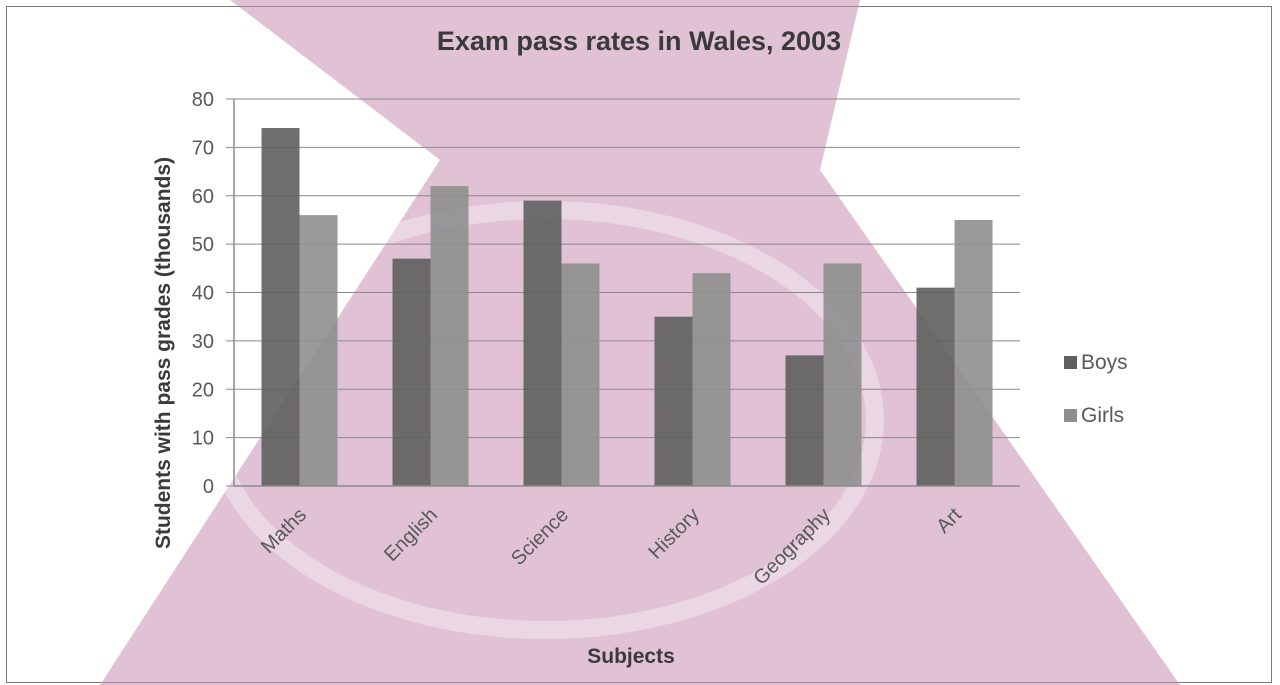  I want to click on x-axis-title: Subjects, so click(631, 656).